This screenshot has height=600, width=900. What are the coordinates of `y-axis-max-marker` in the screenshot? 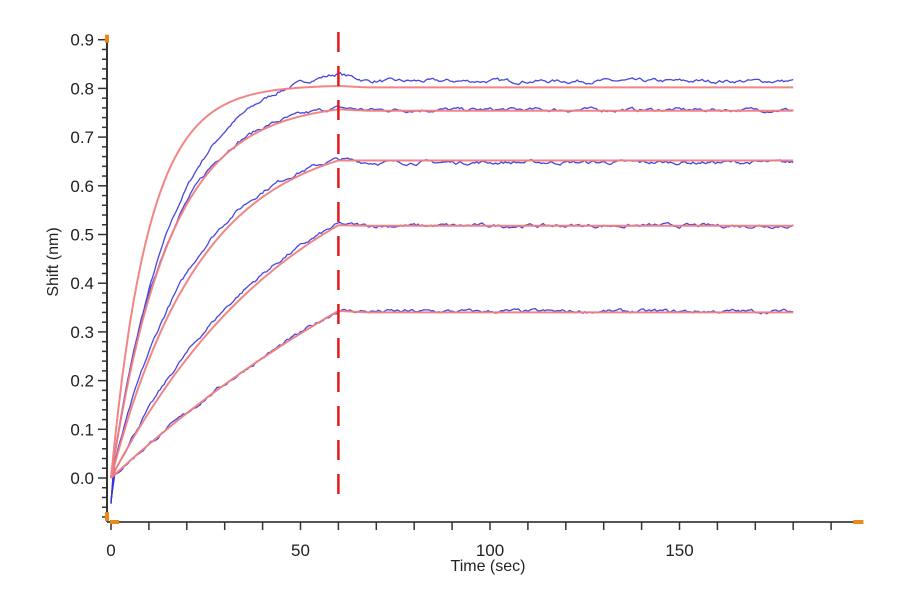 It's located at (107, 38).